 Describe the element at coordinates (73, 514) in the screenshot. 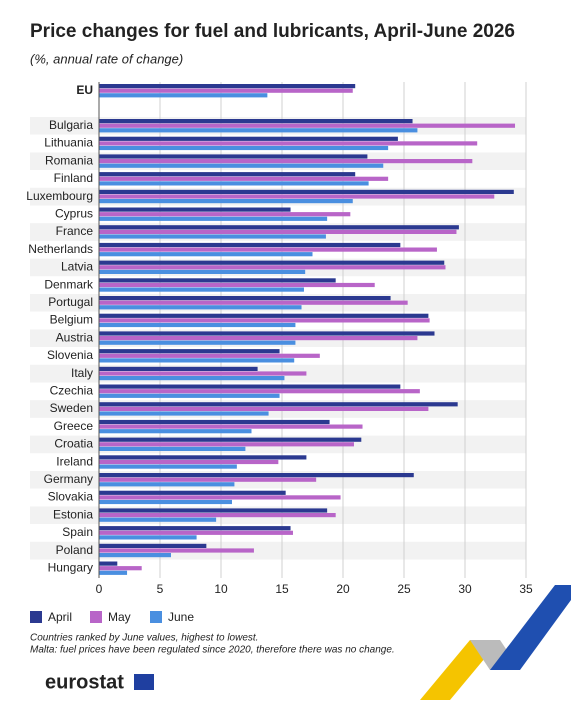

I see `y-tick-label: Estonia` at that location.